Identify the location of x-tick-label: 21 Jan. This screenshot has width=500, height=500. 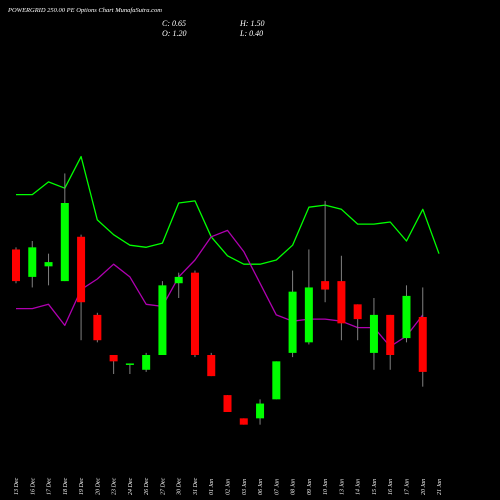
(440, 487).